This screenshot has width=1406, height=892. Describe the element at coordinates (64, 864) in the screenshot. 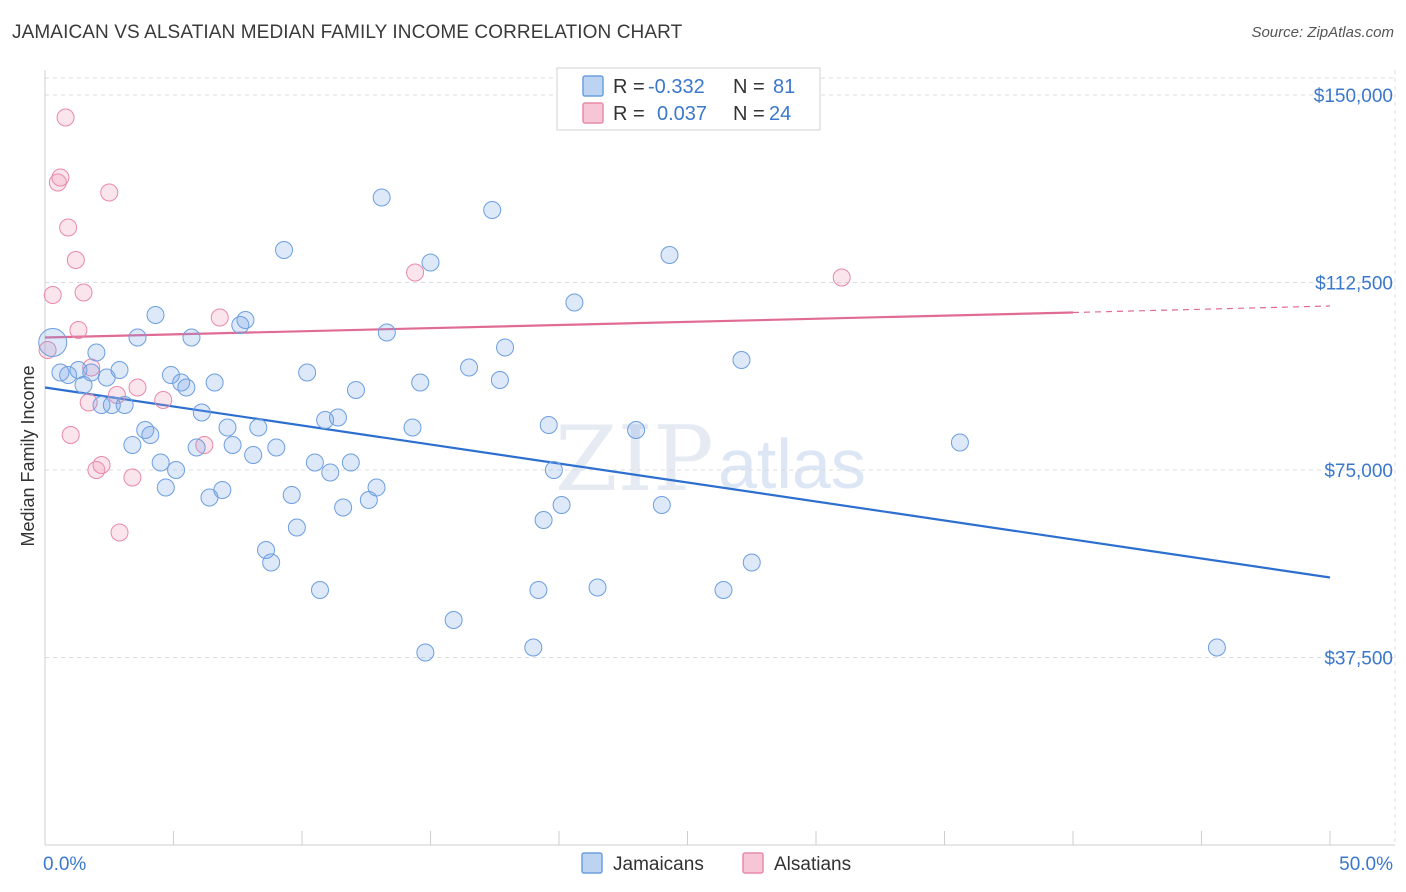

I see `x-tick-label: 0.0%` at that location.